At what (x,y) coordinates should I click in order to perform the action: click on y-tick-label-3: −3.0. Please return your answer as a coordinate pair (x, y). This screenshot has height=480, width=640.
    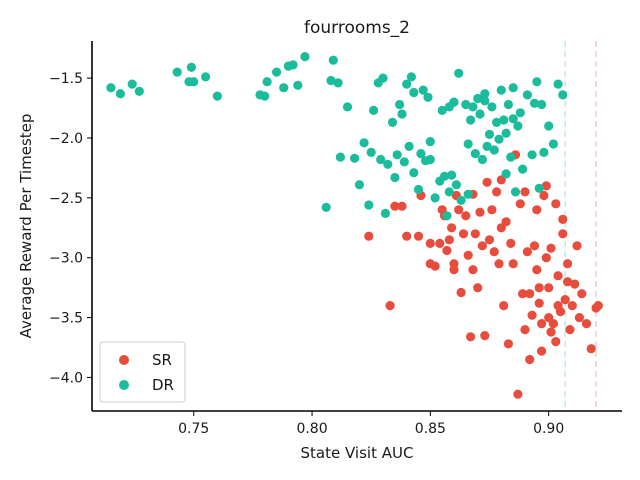
    Looking at the image, I should click on (66, 259).